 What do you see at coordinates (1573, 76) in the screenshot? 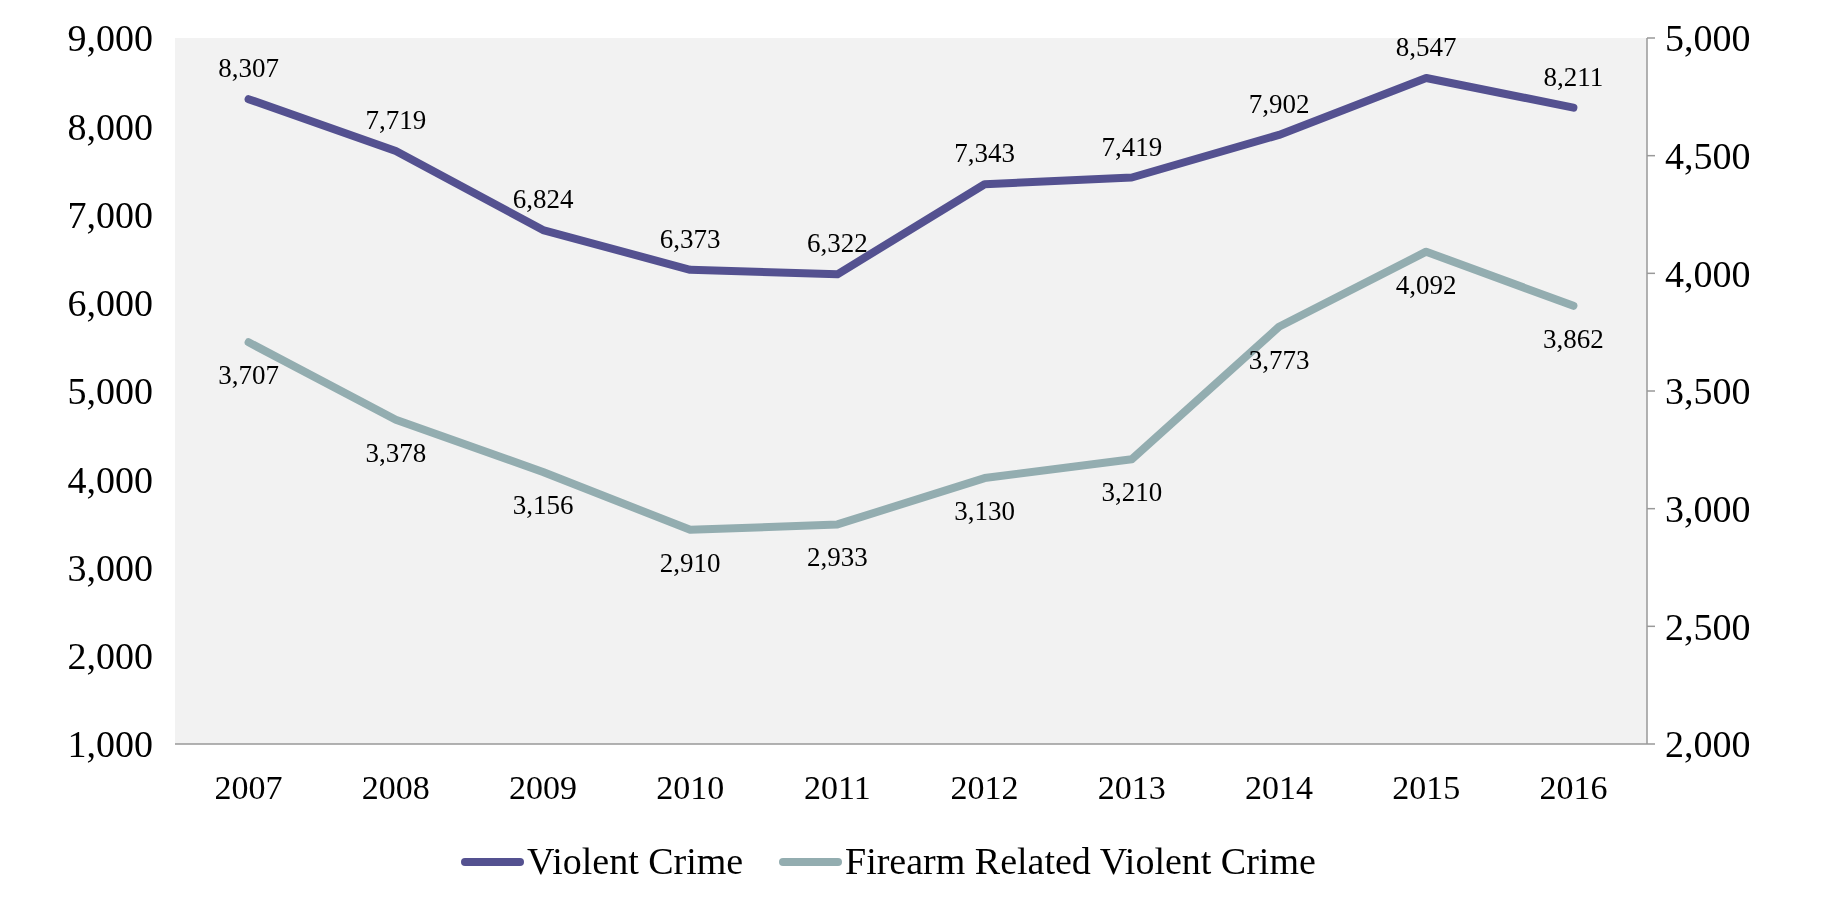
I see `data-label: 8,211` at bounding box center [1573, 76].